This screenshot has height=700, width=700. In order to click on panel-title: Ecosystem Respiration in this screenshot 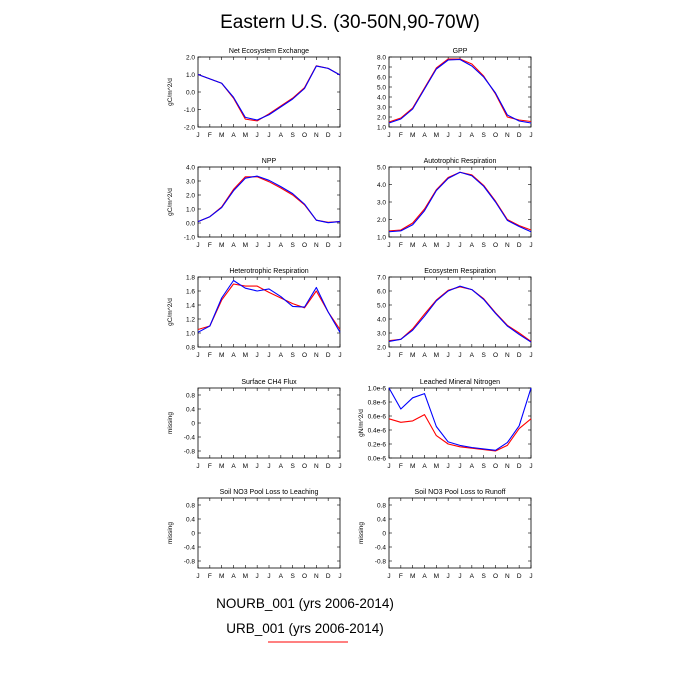, I will do `click(460, 271)`.